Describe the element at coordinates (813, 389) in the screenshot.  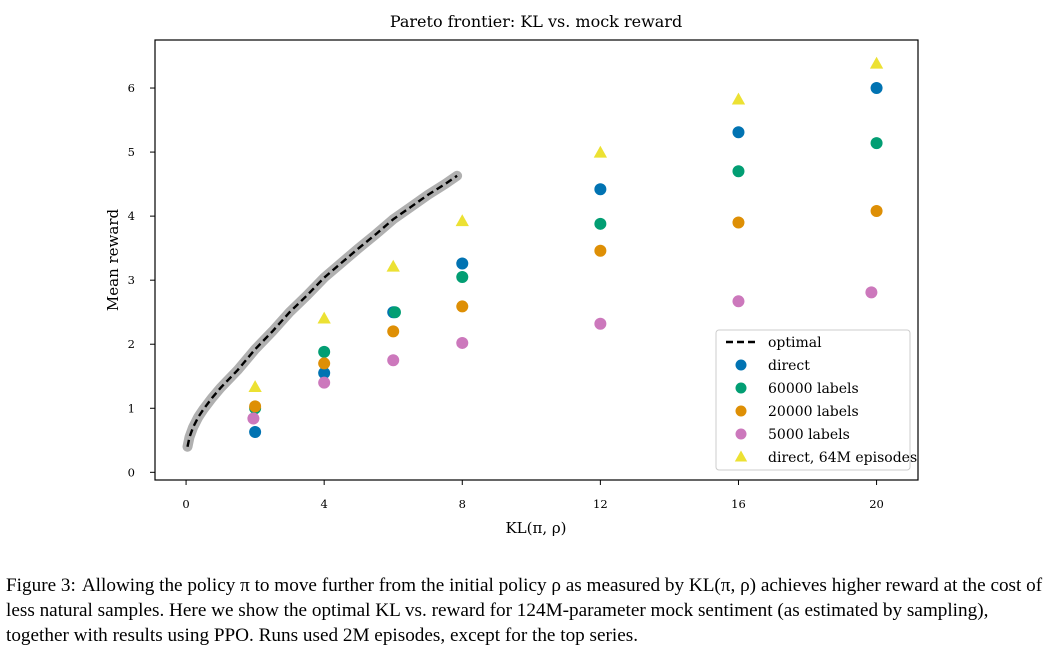
I see `legend-label: 60000 labels` at that location.